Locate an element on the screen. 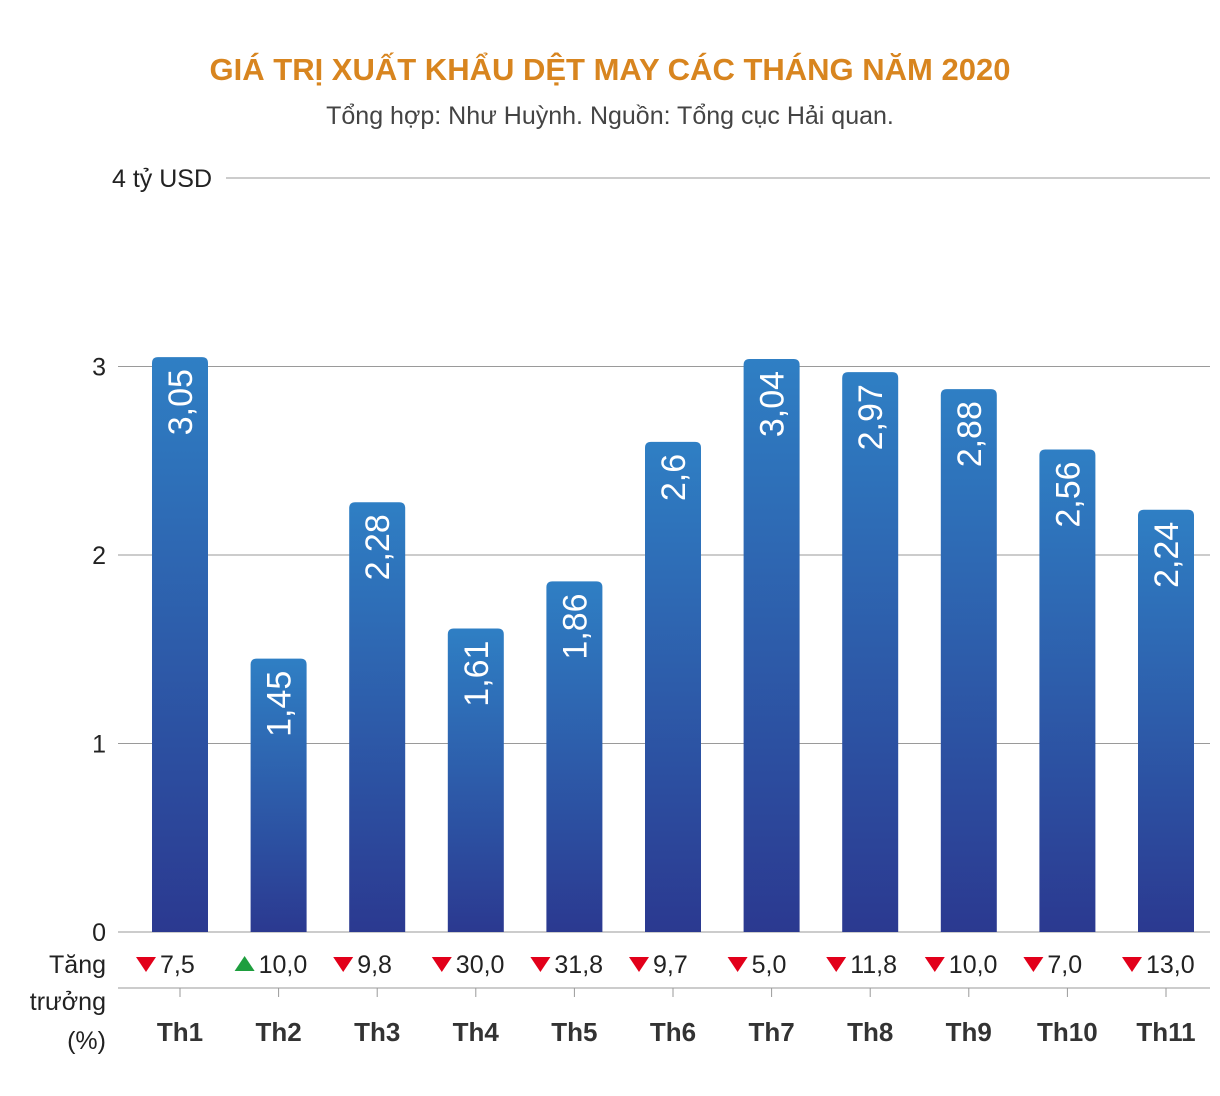 Image resolution: width=1220 pixels, height=1096 pixels. bar-value-label: 2,28 is located at coordinates (378, 547).